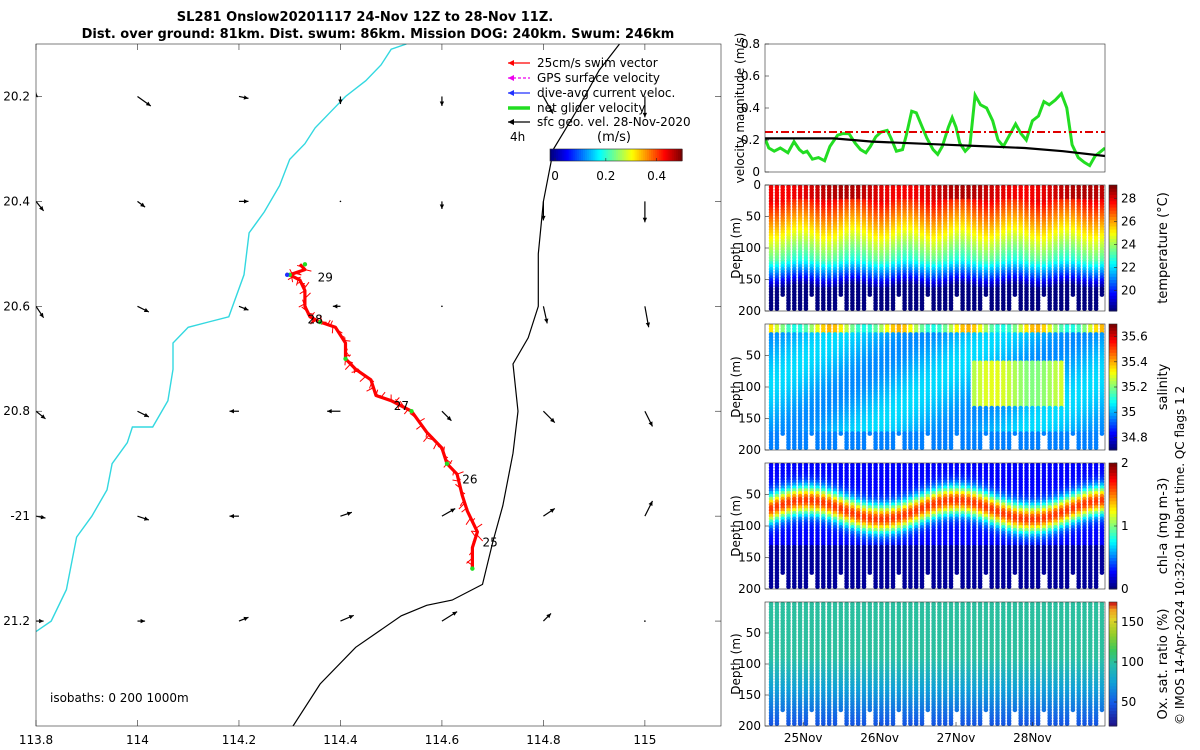 The height and width of the screenshot is (750, 1200). I want to click on map-y-tick-label: 20.6, so click(16, 306).